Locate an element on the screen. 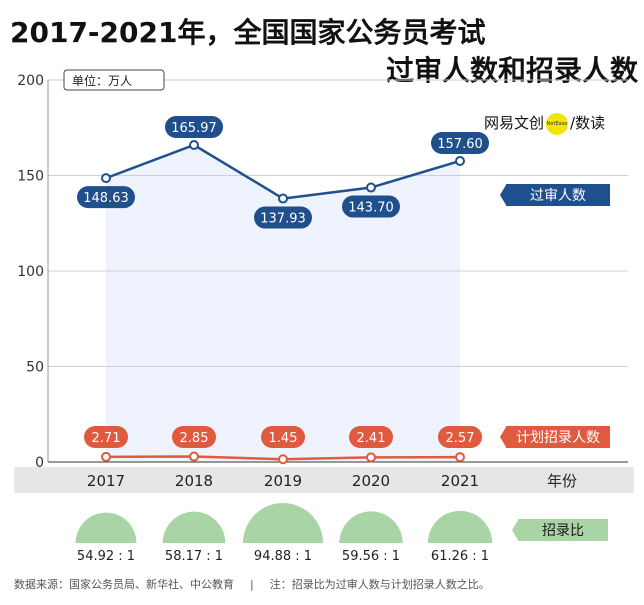 Image resolution: width=644 pixels, height=605 pixels. ratio-label: 54.92 : 1 is located at coordinates (106, 556).